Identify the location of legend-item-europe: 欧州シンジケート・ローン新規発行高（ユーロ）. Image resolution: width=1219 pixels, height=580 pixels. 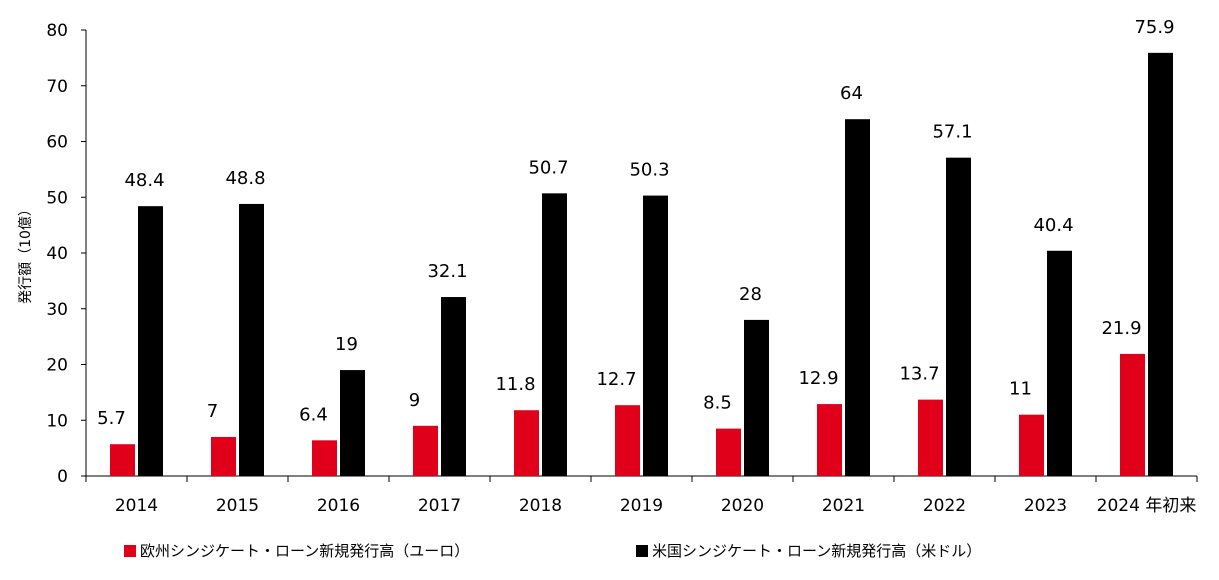
(296, 550).